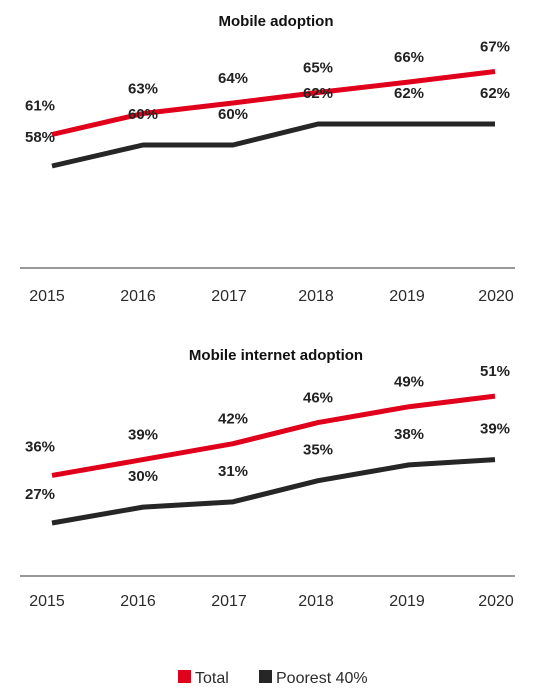  I want to click on data-label: 38%, so click(409, 434).